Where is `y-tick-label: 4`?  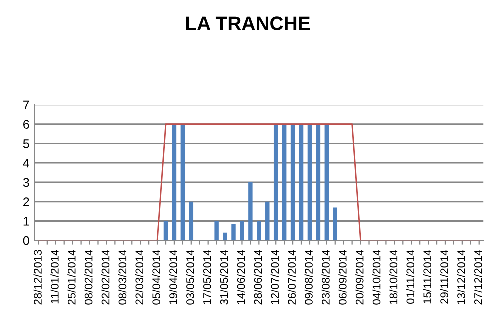
y-tick-label: 4 is located at coordinates (26, 163).